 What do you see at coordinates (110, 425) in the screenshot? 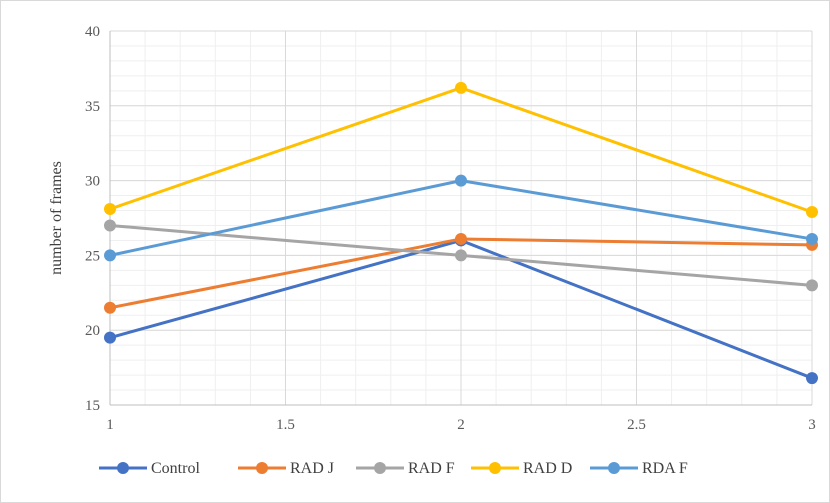
I see `x-tick-label: 1` at bounding box center [110, 425].